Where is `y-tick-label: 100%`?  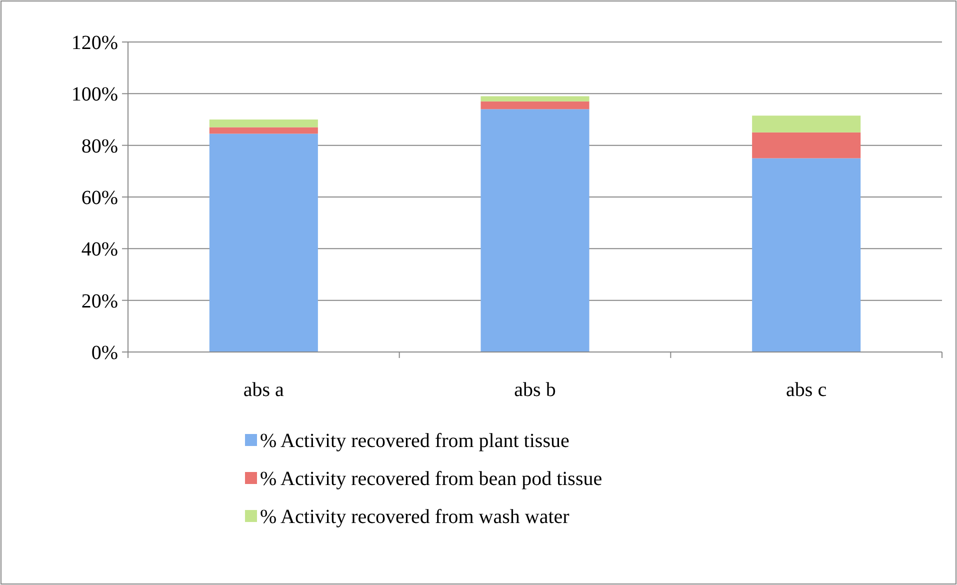
y-tick-label: 100% is located at coordinates (94, 95).